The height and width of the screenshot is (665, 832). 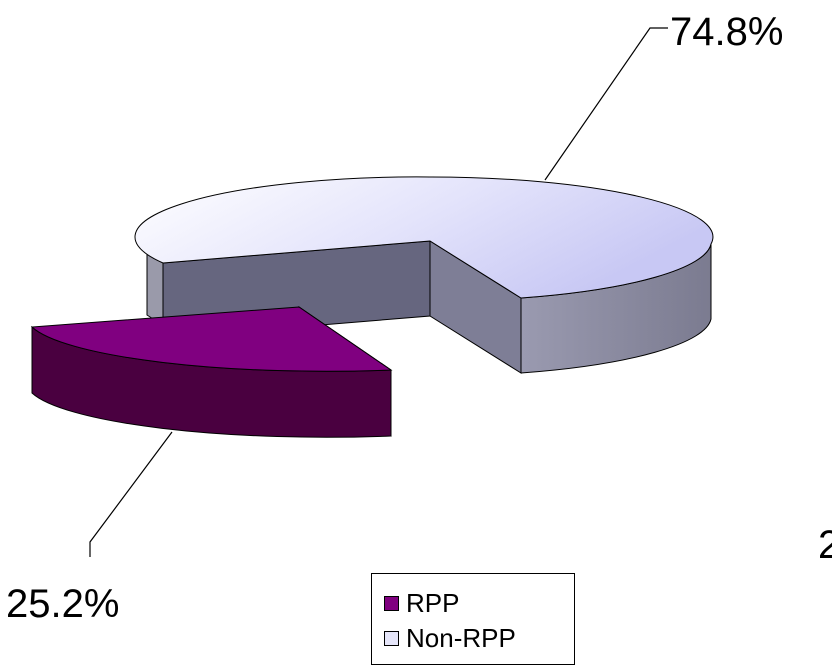 I want to click on legend-swatch-non-rpp, so click(x=391, y=638).